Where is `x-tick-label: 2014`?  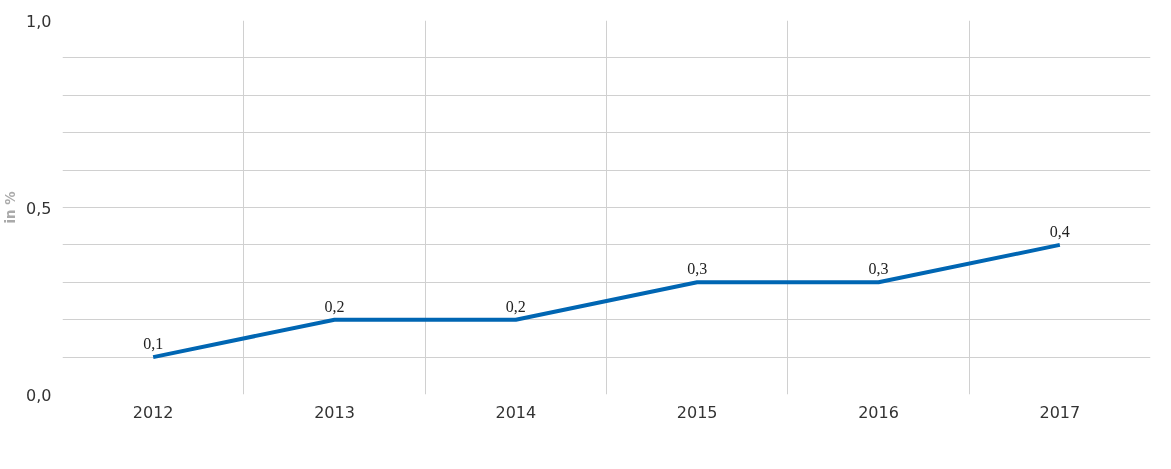
x-tick-label: 2014 is located at coordinates (516, 412).